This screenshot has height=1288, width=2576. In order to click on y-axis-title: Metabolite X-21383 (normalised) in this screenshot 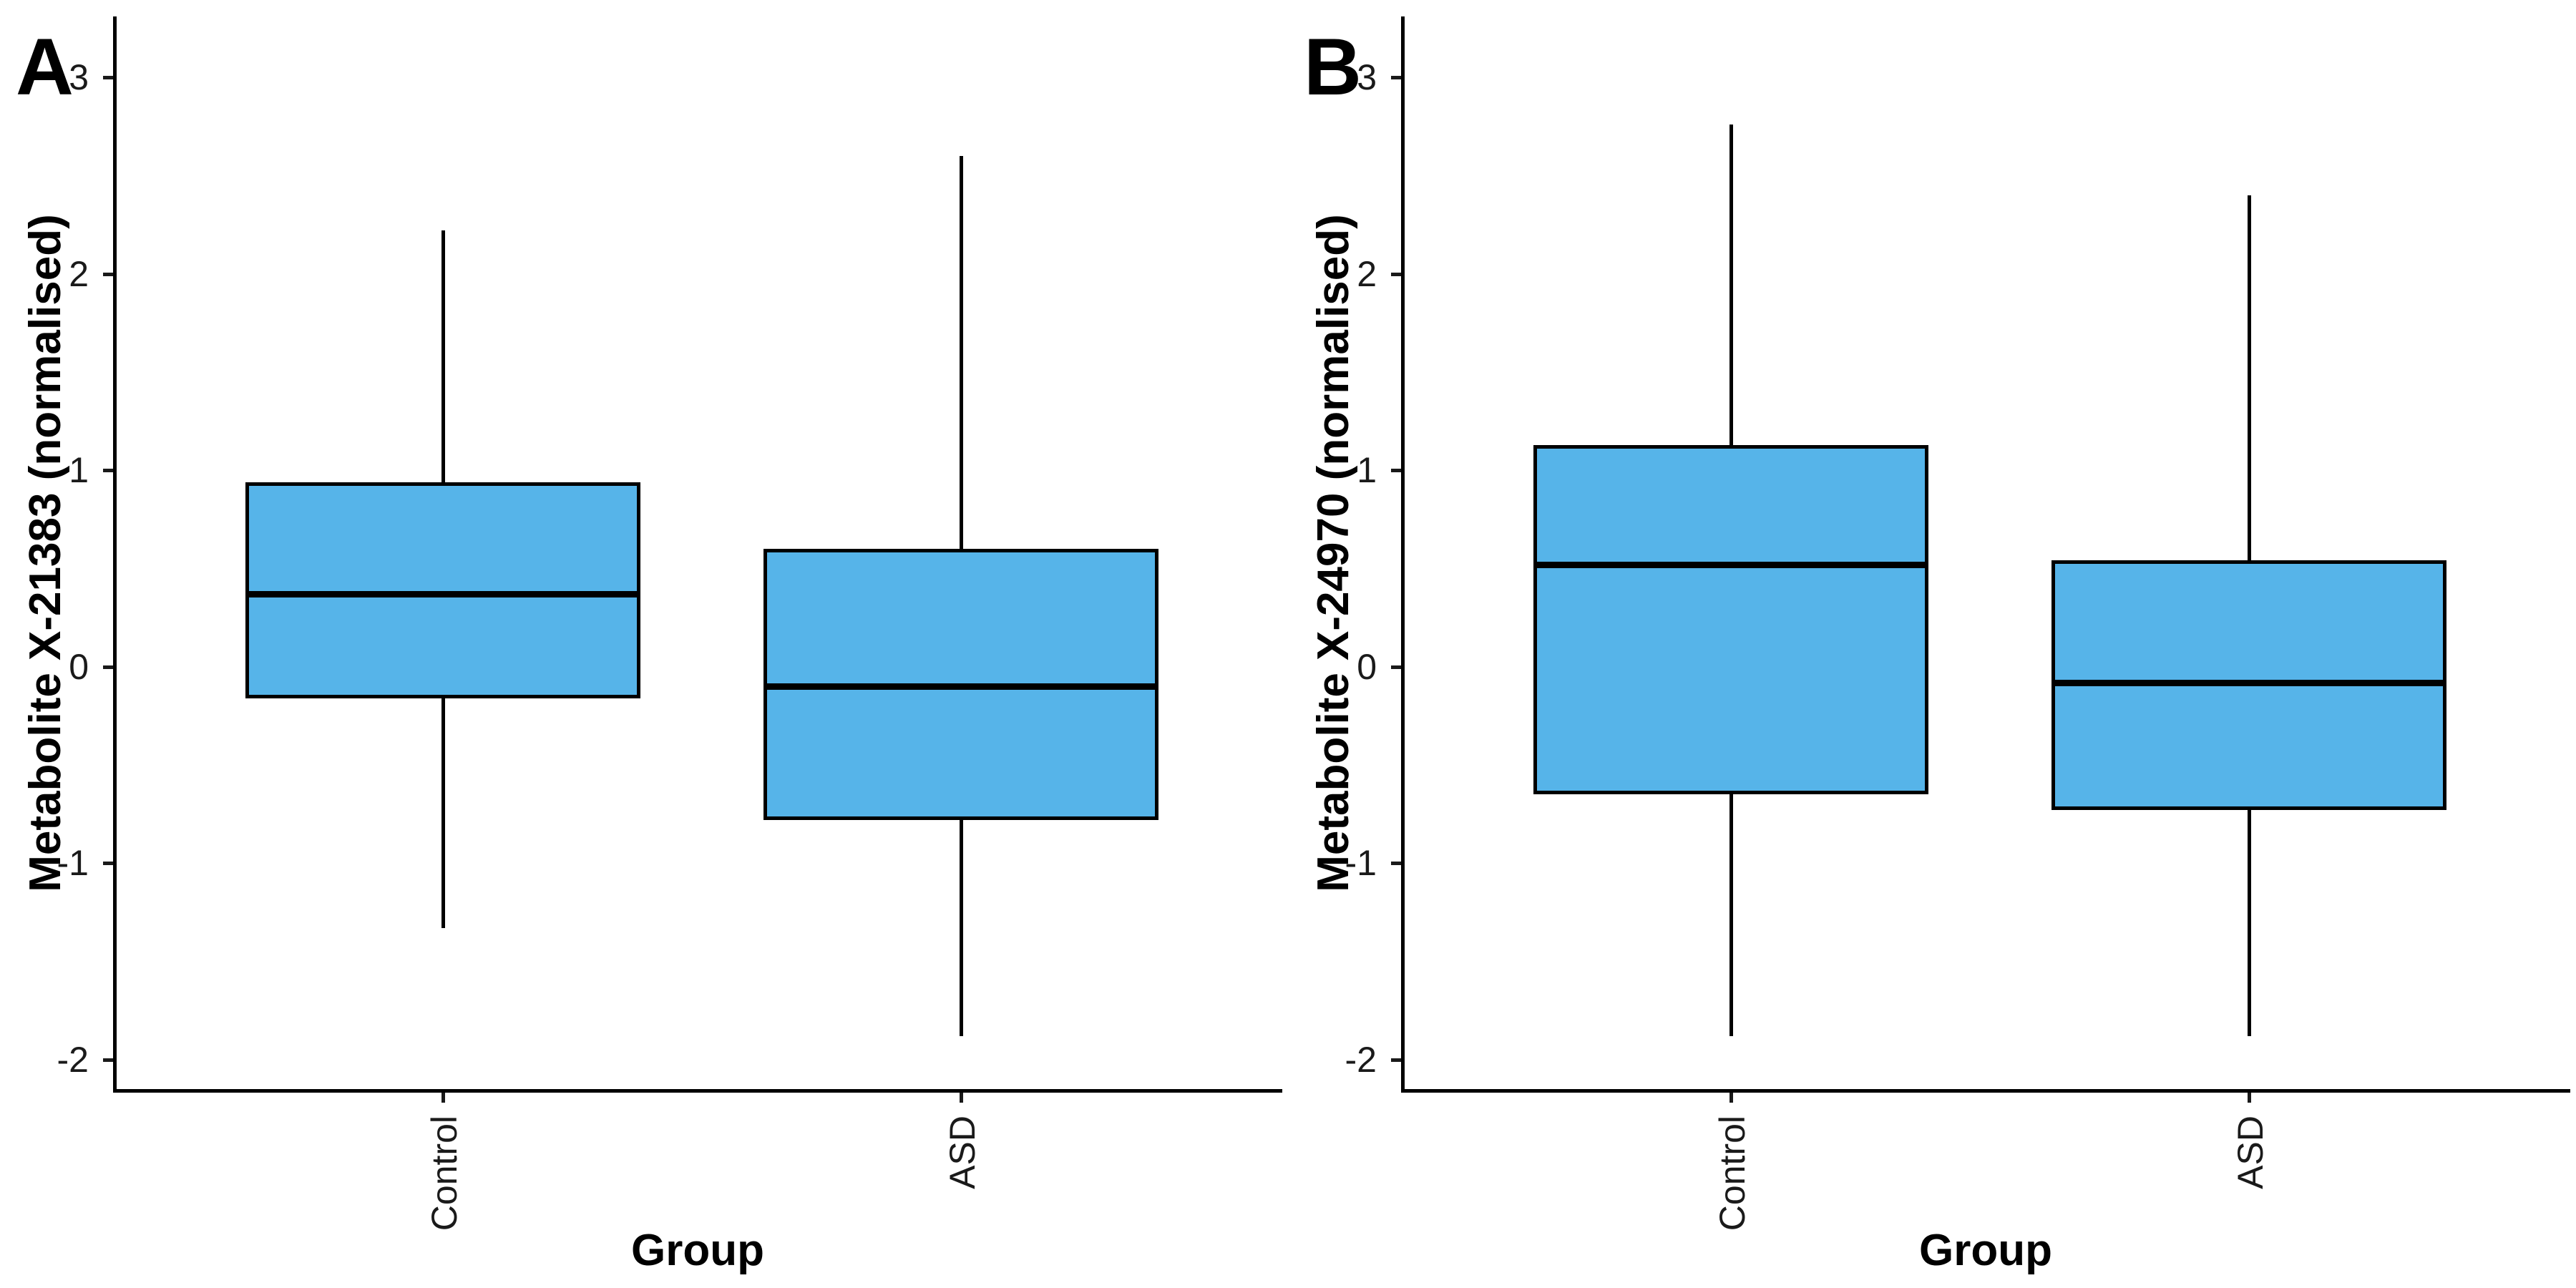, I will do `click(45, 552)`.